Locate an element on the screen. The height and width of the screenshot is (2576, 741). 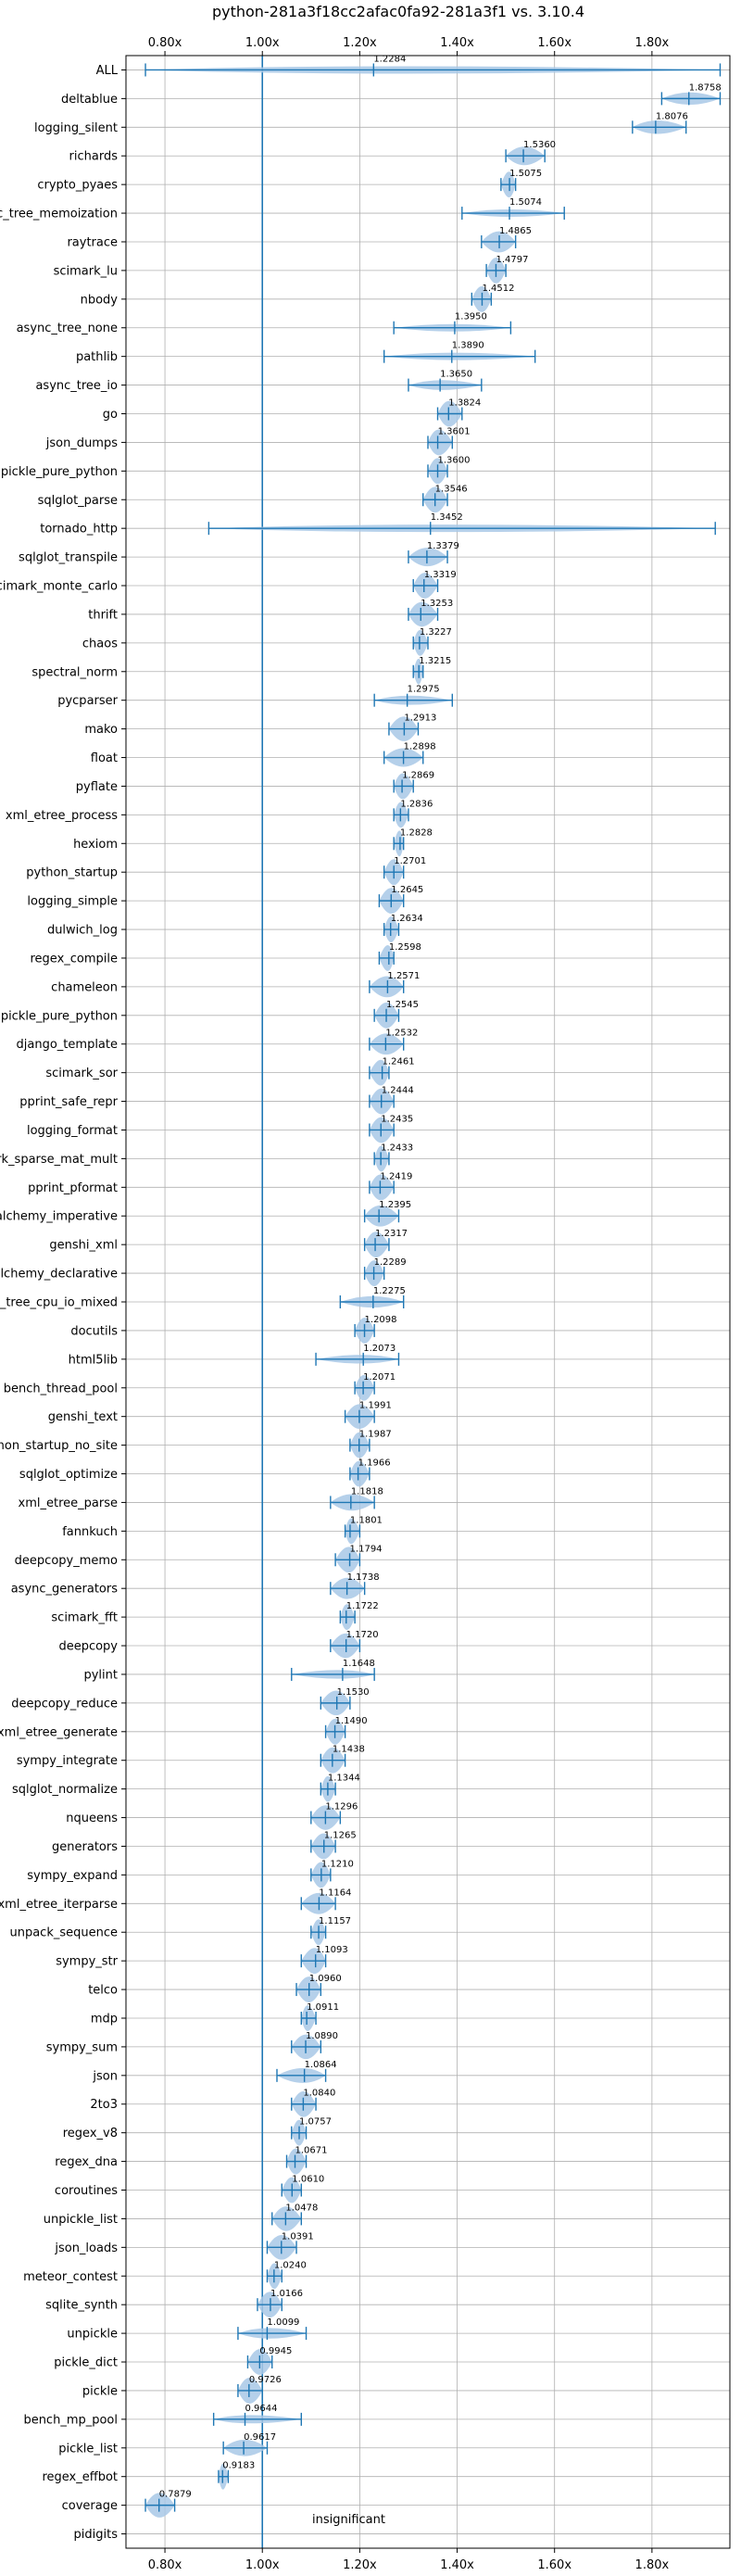
category-label: pickle is located at coordinates (100, 2391).